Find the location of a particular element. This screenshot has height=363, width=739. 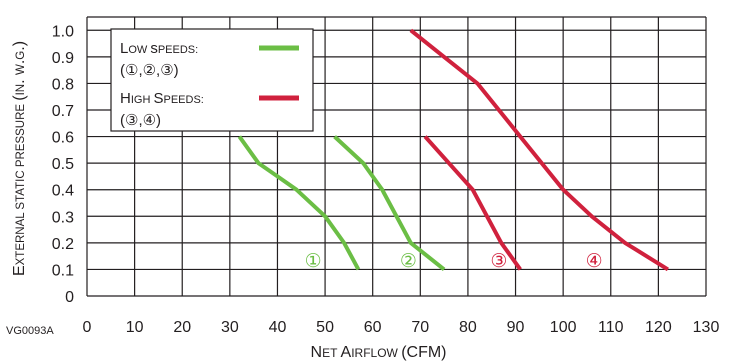

y-axis-title: EXTERNAL STATIC PRESSURE (IN. W.G.) is located at coordinates (19, 158).